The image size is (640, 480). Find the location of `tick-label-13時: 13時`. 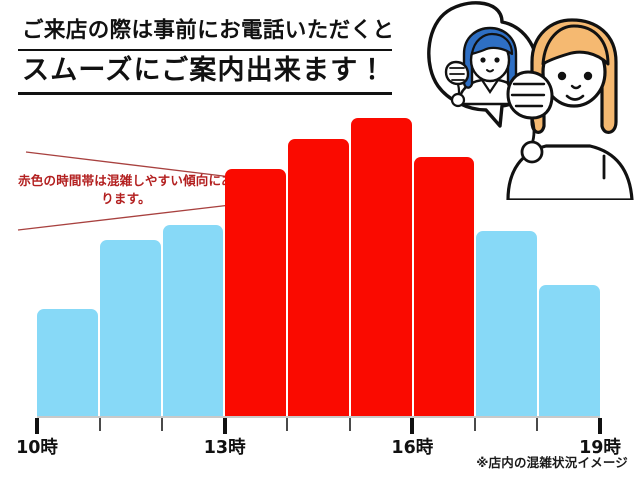

tick-label-13時: 13時 is located at coordinates (224, 448).